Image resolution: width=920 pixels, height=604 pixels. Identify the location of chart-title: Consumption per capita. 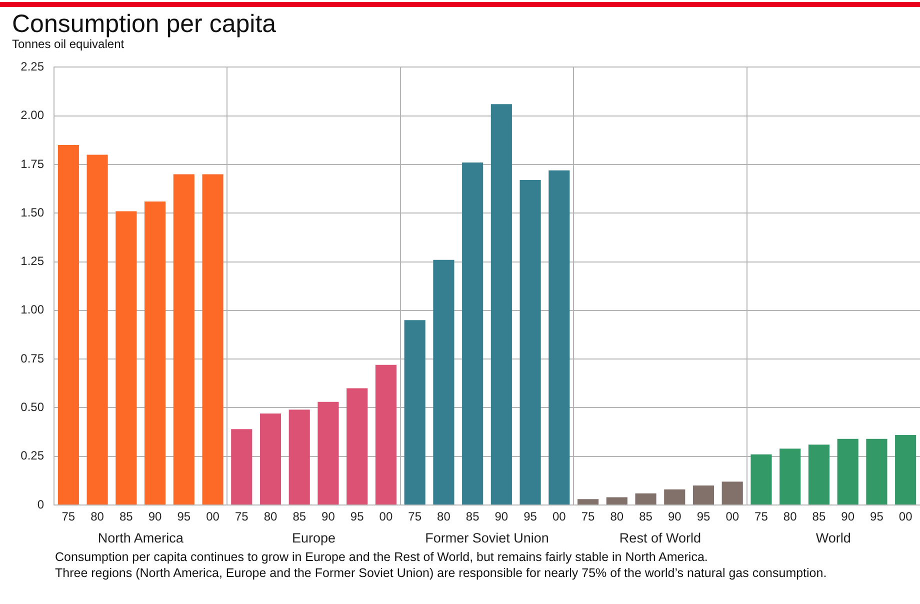
(144, 24).